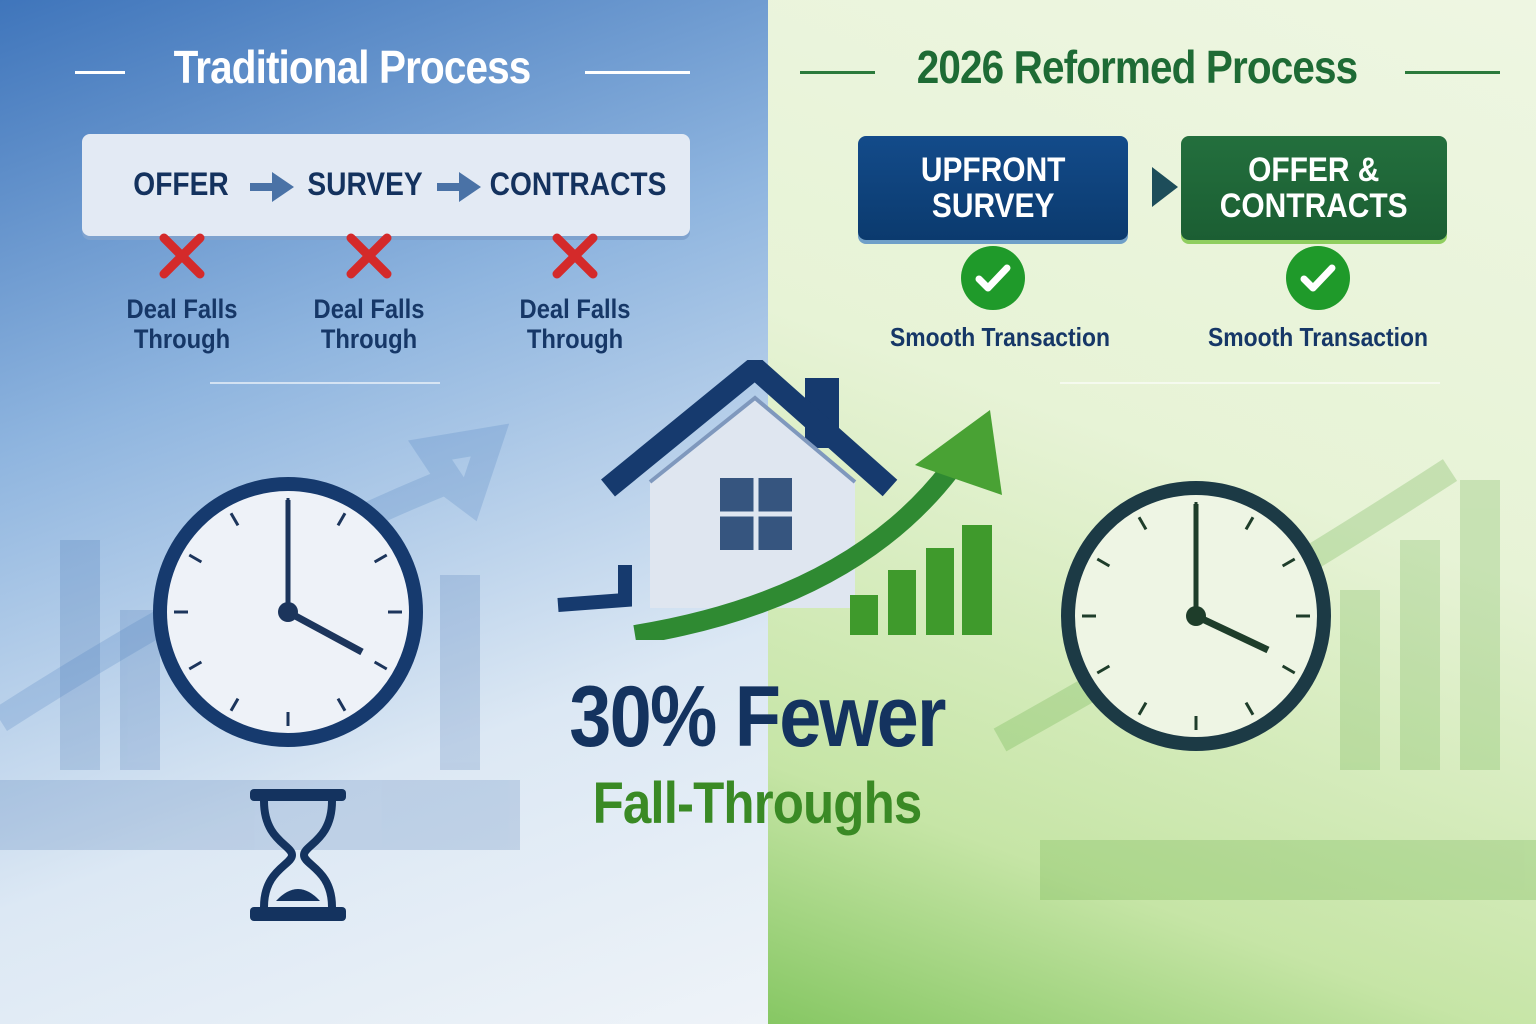 Image resolution: width=1536 pixels, height=1024 pixels. I want to click on step-line: CONTRACTS, so click(1314, 206).